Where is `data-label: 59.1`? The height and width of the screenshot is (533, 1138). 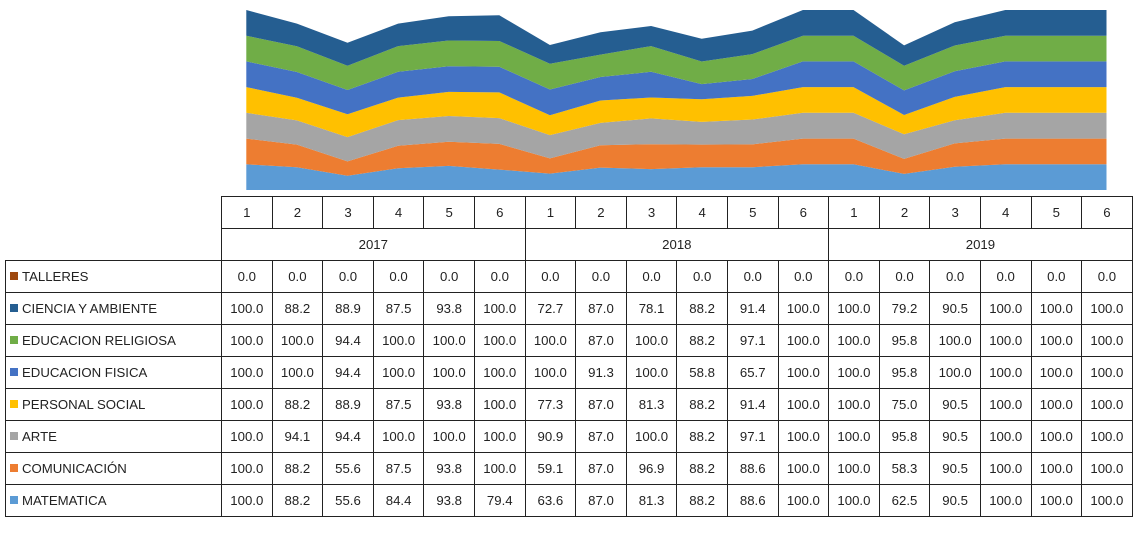 data-label: 59.1 is located at coordinates (550, 468).